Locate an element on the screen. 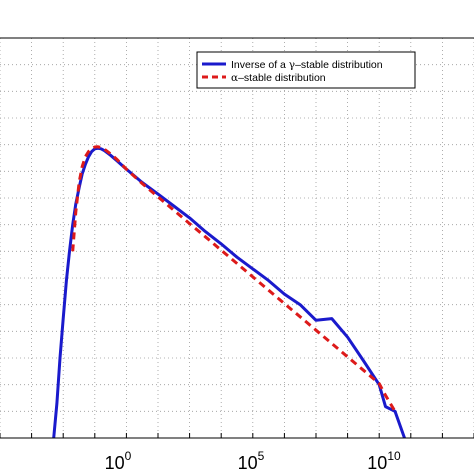  legend-box is located at coordinates (306, 70).